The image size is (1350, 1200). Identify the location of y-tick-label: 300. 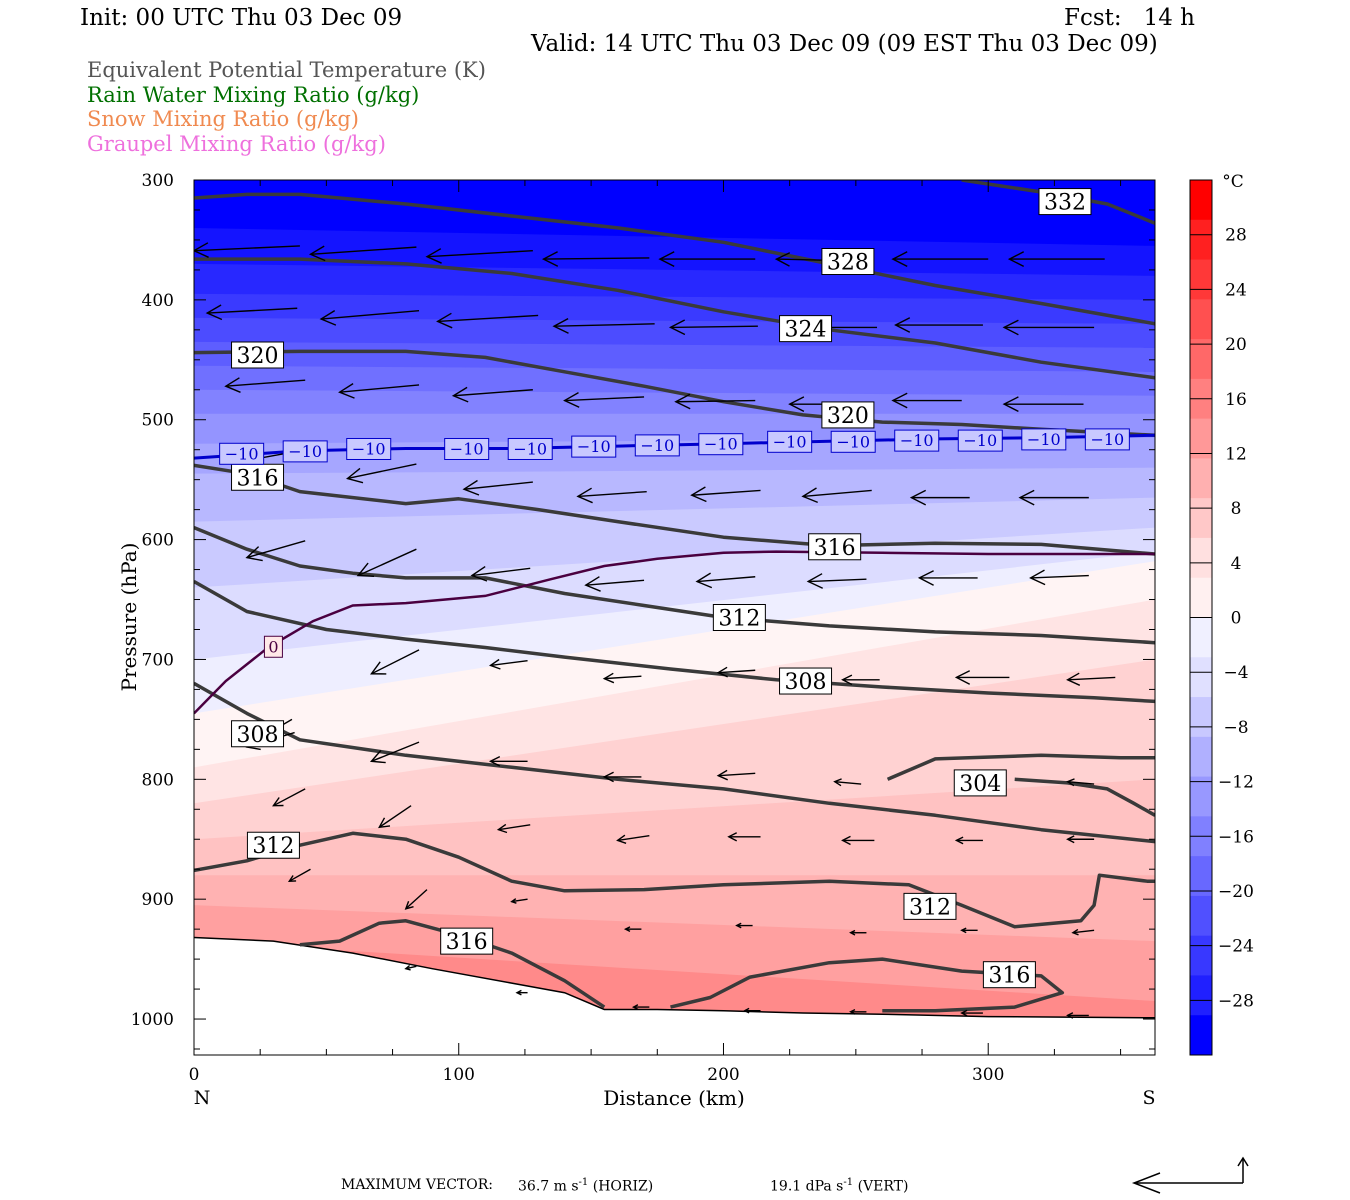
(158, 181).